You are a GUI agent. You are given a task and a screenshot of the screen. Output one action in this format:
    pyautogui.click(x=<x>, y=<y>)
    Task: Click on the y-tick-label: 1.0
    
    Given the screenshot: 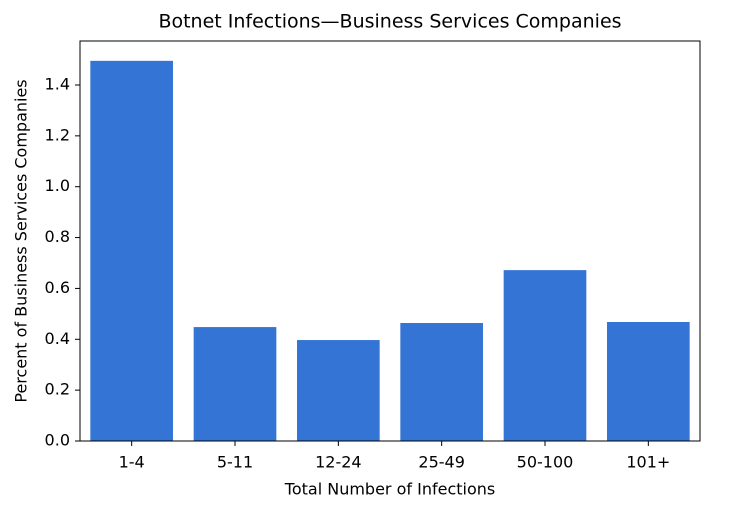 What is the action you would take?
    pyautogui.click(x=57, y=185)
    